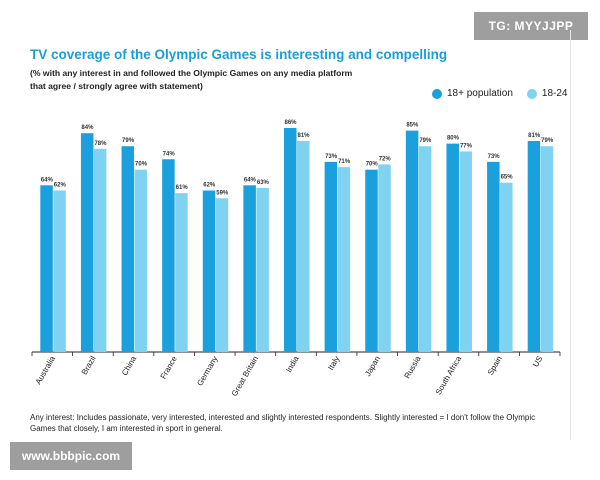 This screenshot has width=600, height=480. What do you see at coordinates (71, 456) in the screenshot?
I see `watermark-bottom: www.bbbpic.com` at bounding box center [71, 456].